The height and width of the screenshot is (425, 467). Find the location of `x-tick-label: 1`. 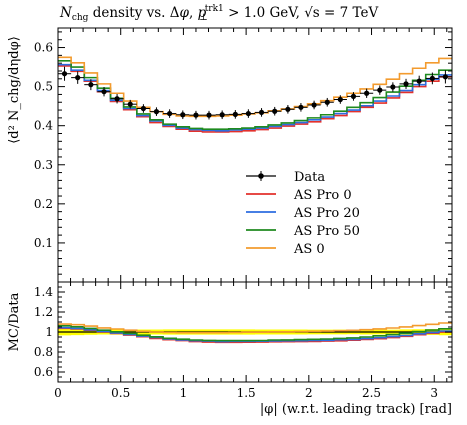

x-tick-label: 1 is located at coordinates (184, 393).